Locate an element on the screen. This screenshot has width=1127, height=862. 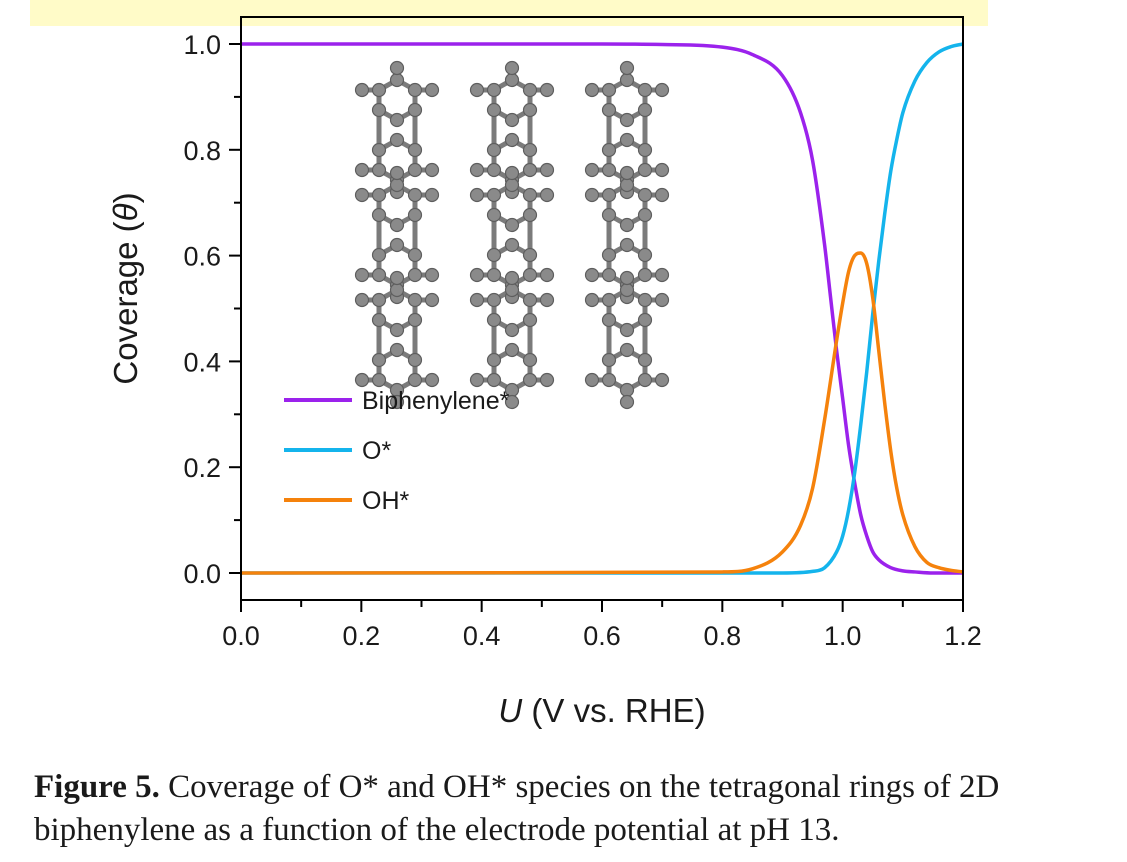
y-tick-label: 1.0 is located at coordinates (202, 45).